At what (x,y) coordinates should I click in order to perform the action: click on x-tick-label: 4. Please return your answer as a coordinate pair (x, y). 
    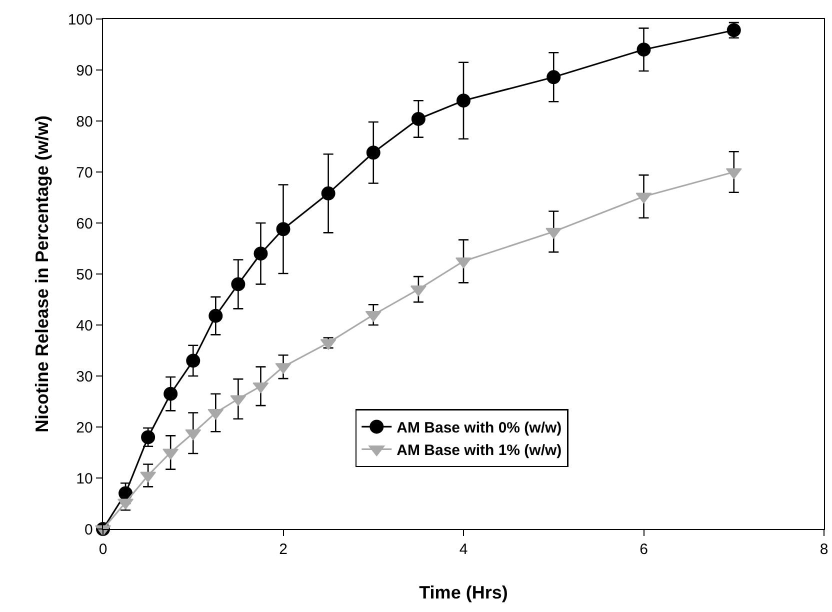
    Looking at the image, I should click on (463, 549).